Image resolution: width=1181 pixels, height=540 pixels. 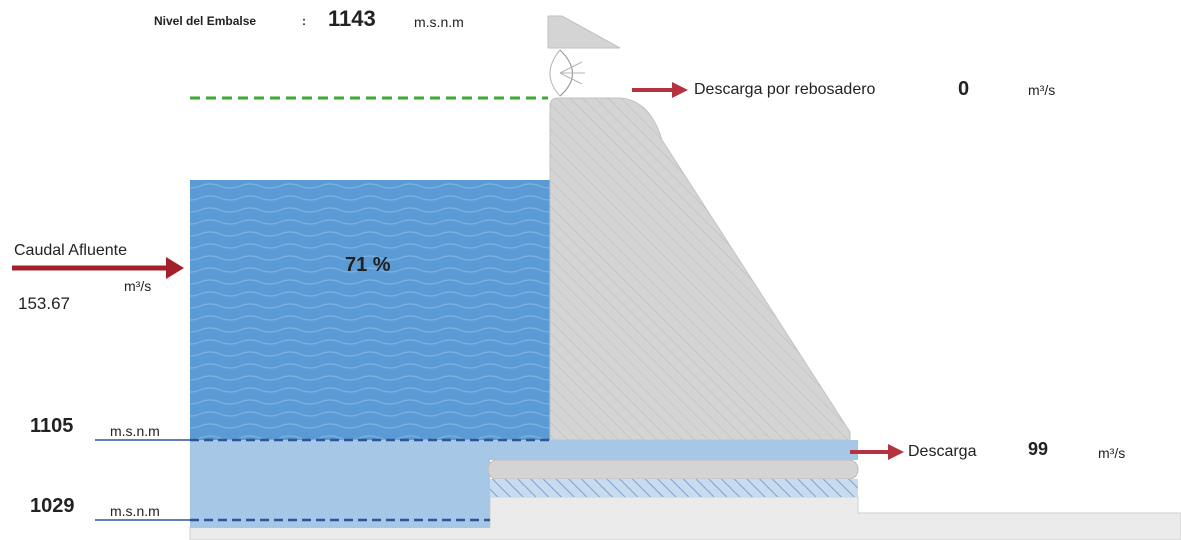 I want to click on spillway-cap, so click(x=584, y=32).